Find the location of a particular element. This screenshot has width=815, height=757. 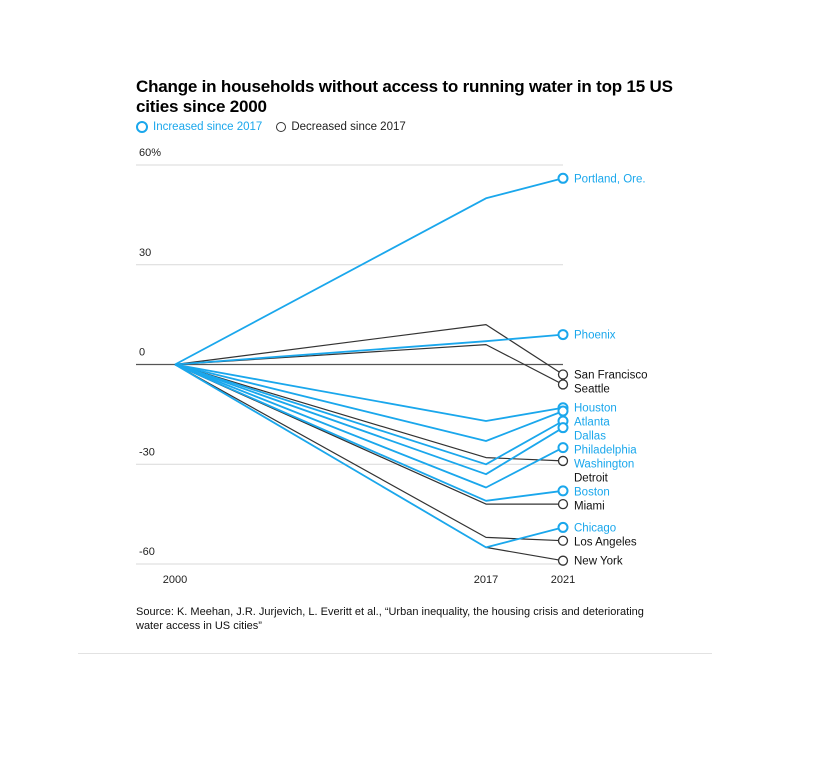

x-tick-label: 2000 is located at coordinates (175, 580).